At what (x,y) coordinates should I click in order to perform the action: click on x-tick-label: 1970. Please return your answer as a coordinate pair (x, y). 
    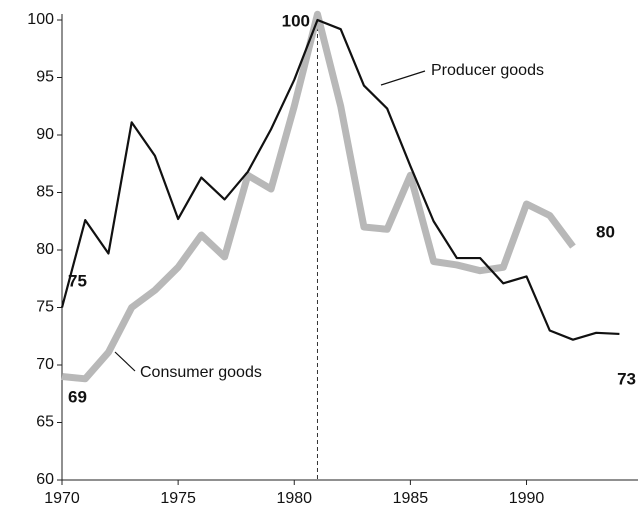
    Looking at the image, I should click on (62, 498).